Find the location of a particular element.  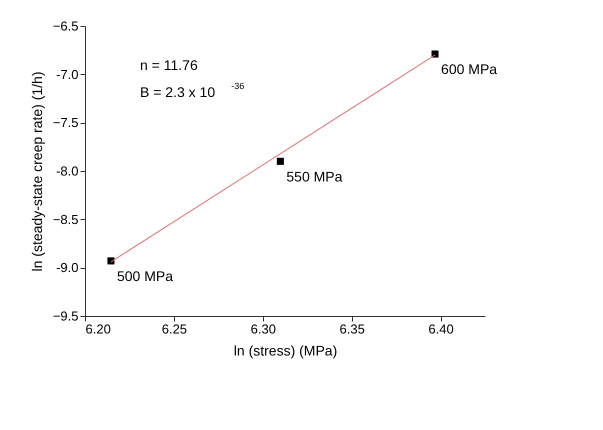

x-tick-label: 6.25 is located at coordinates (175, 329).